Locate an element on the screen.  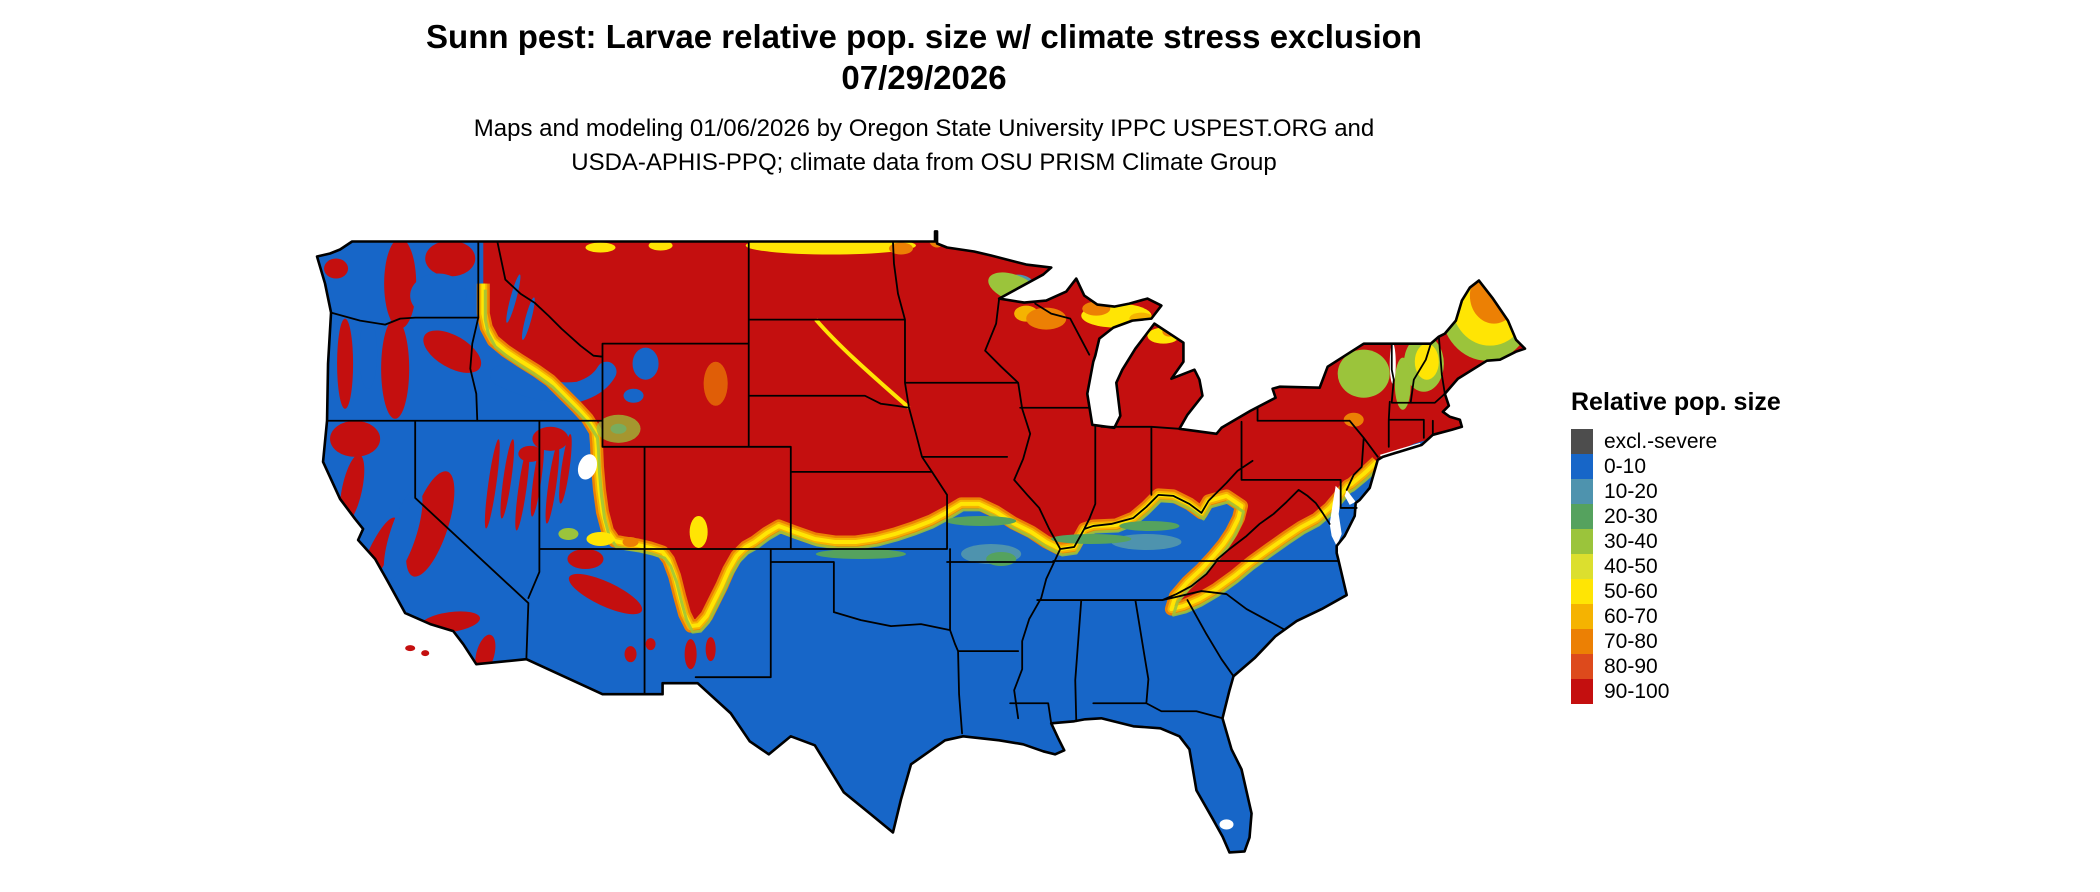
legend-label: 90-100 is located at coordinates (1637, 691).